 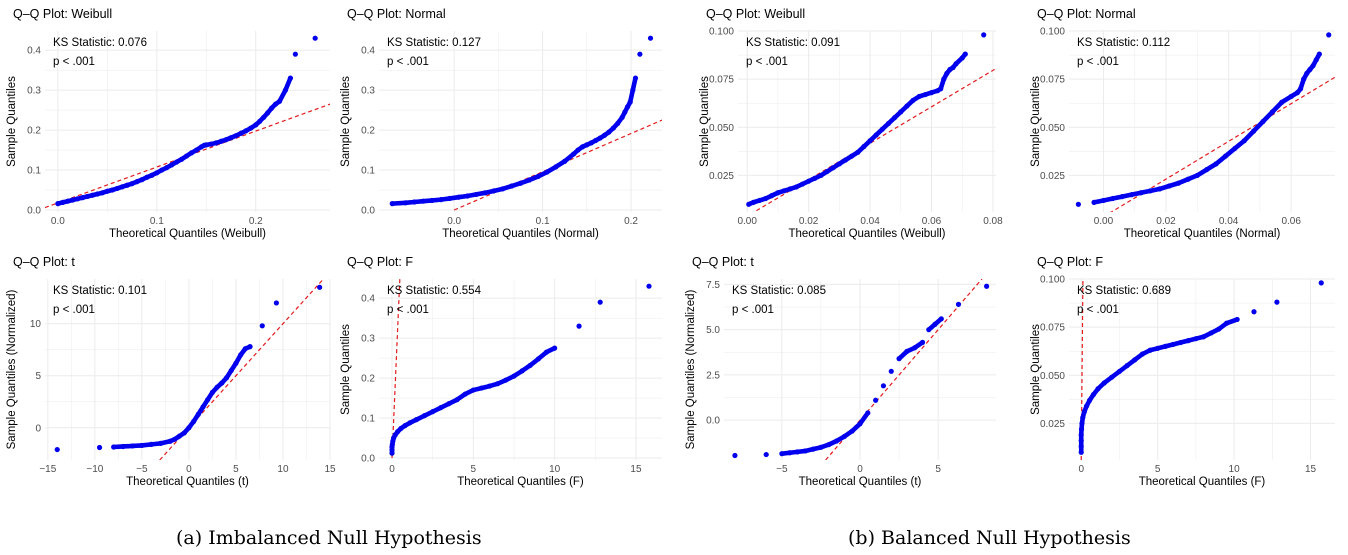 What do you see at coordinates (631, 221) in the screenshot?
I see `x-tick-label: 0.2` at bounding box center [631, 221].